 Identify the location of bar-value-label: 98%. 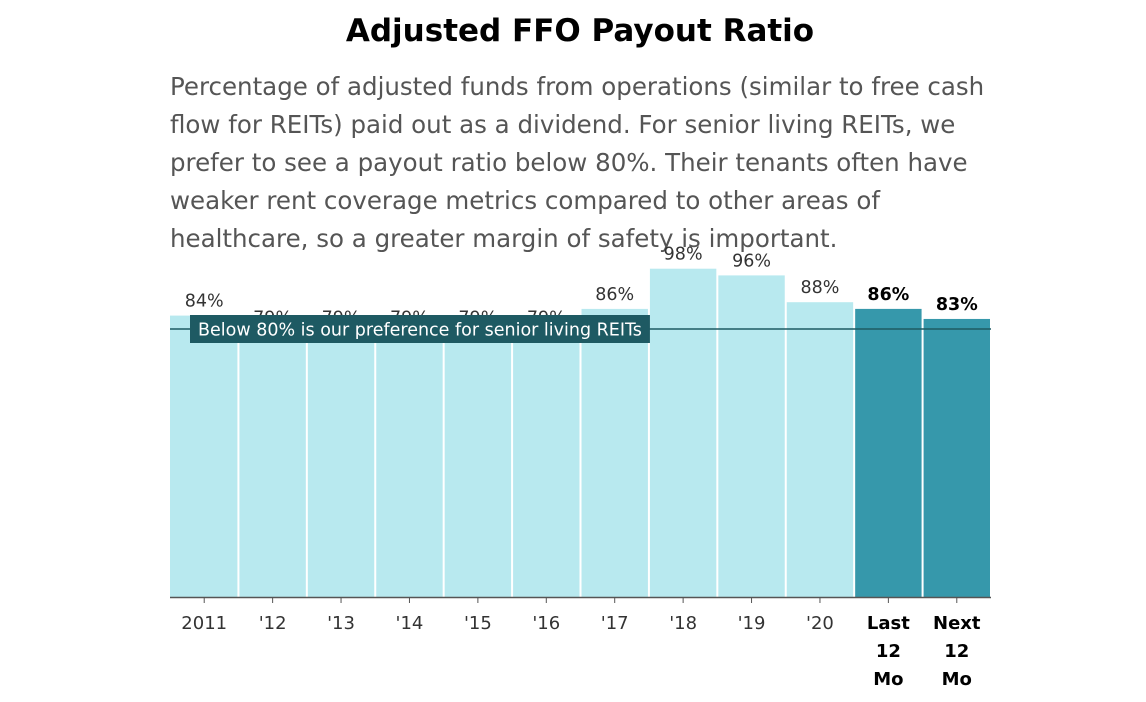
(683, 255).